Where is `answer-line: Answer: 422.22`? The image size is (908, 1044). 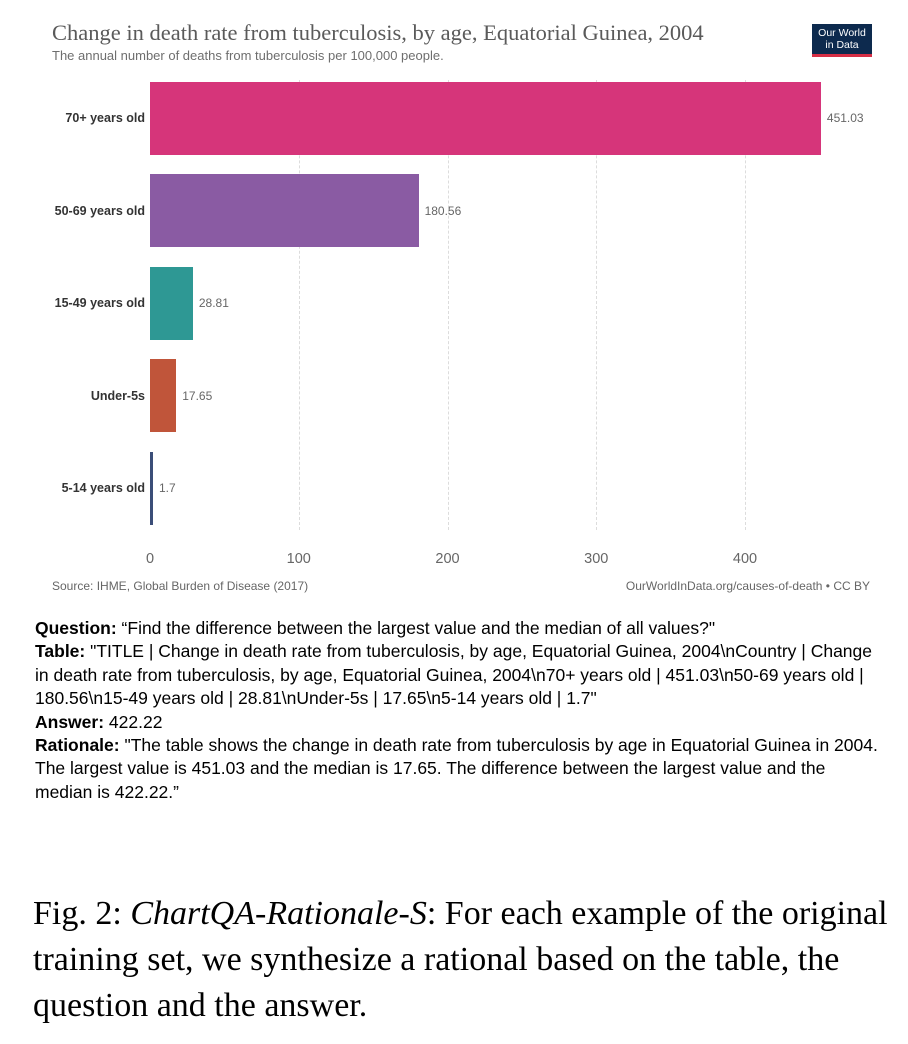 answer-line: Answer: 422.22 is located at coordinates (460, 722).